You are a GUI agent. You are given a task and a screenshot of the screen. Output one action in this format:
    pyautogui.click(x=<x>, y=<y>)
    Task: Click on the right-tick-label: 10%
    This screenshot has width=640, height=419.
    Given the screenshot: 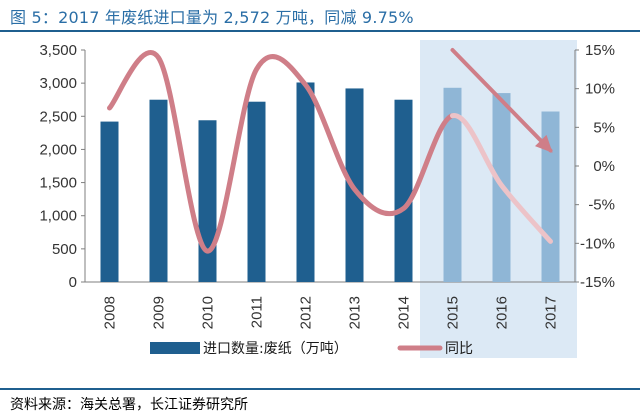 What is the action you would take?
    pyautogui.click(x=600, y=89)
    